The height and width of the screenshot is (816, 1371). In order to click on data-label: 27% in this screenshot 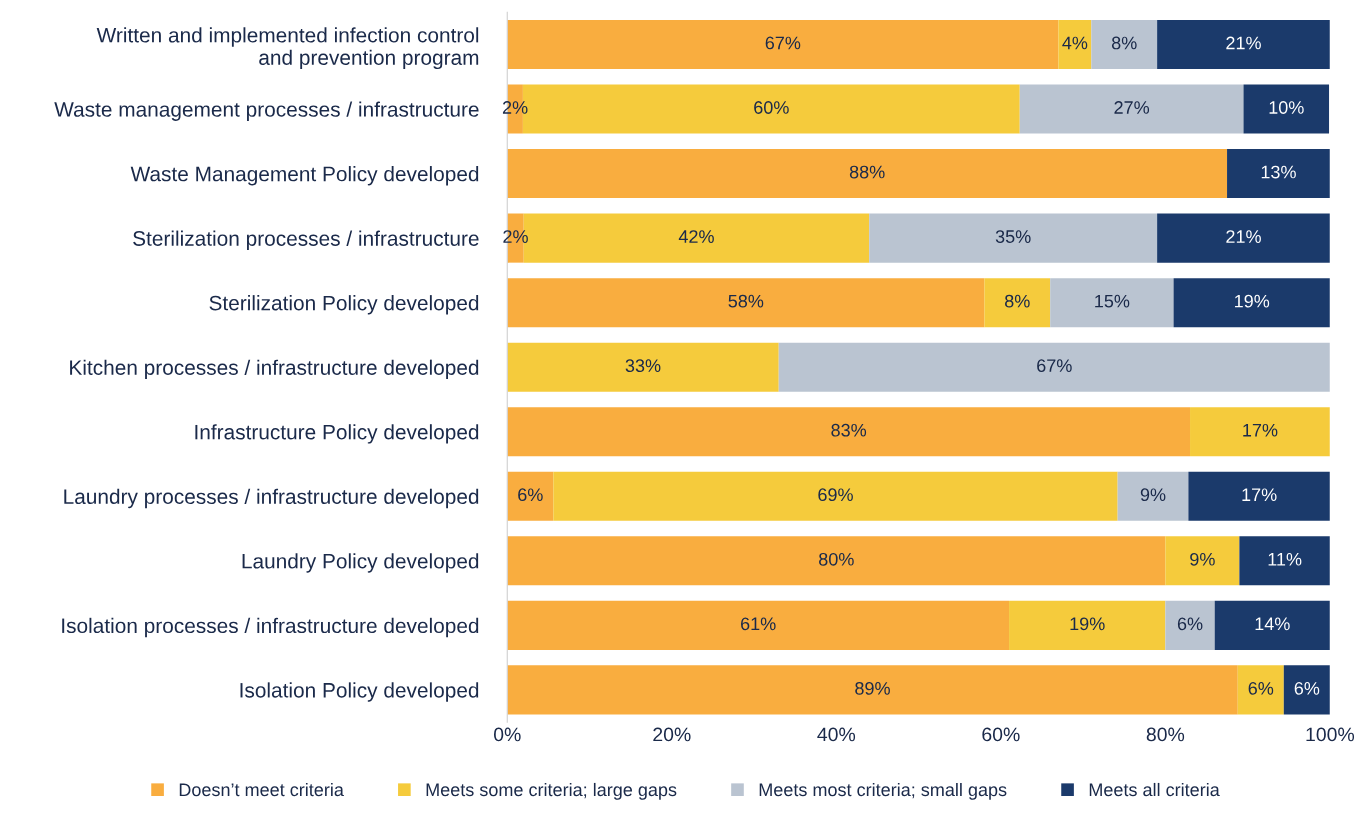, I will do `click(1132, 107)`.